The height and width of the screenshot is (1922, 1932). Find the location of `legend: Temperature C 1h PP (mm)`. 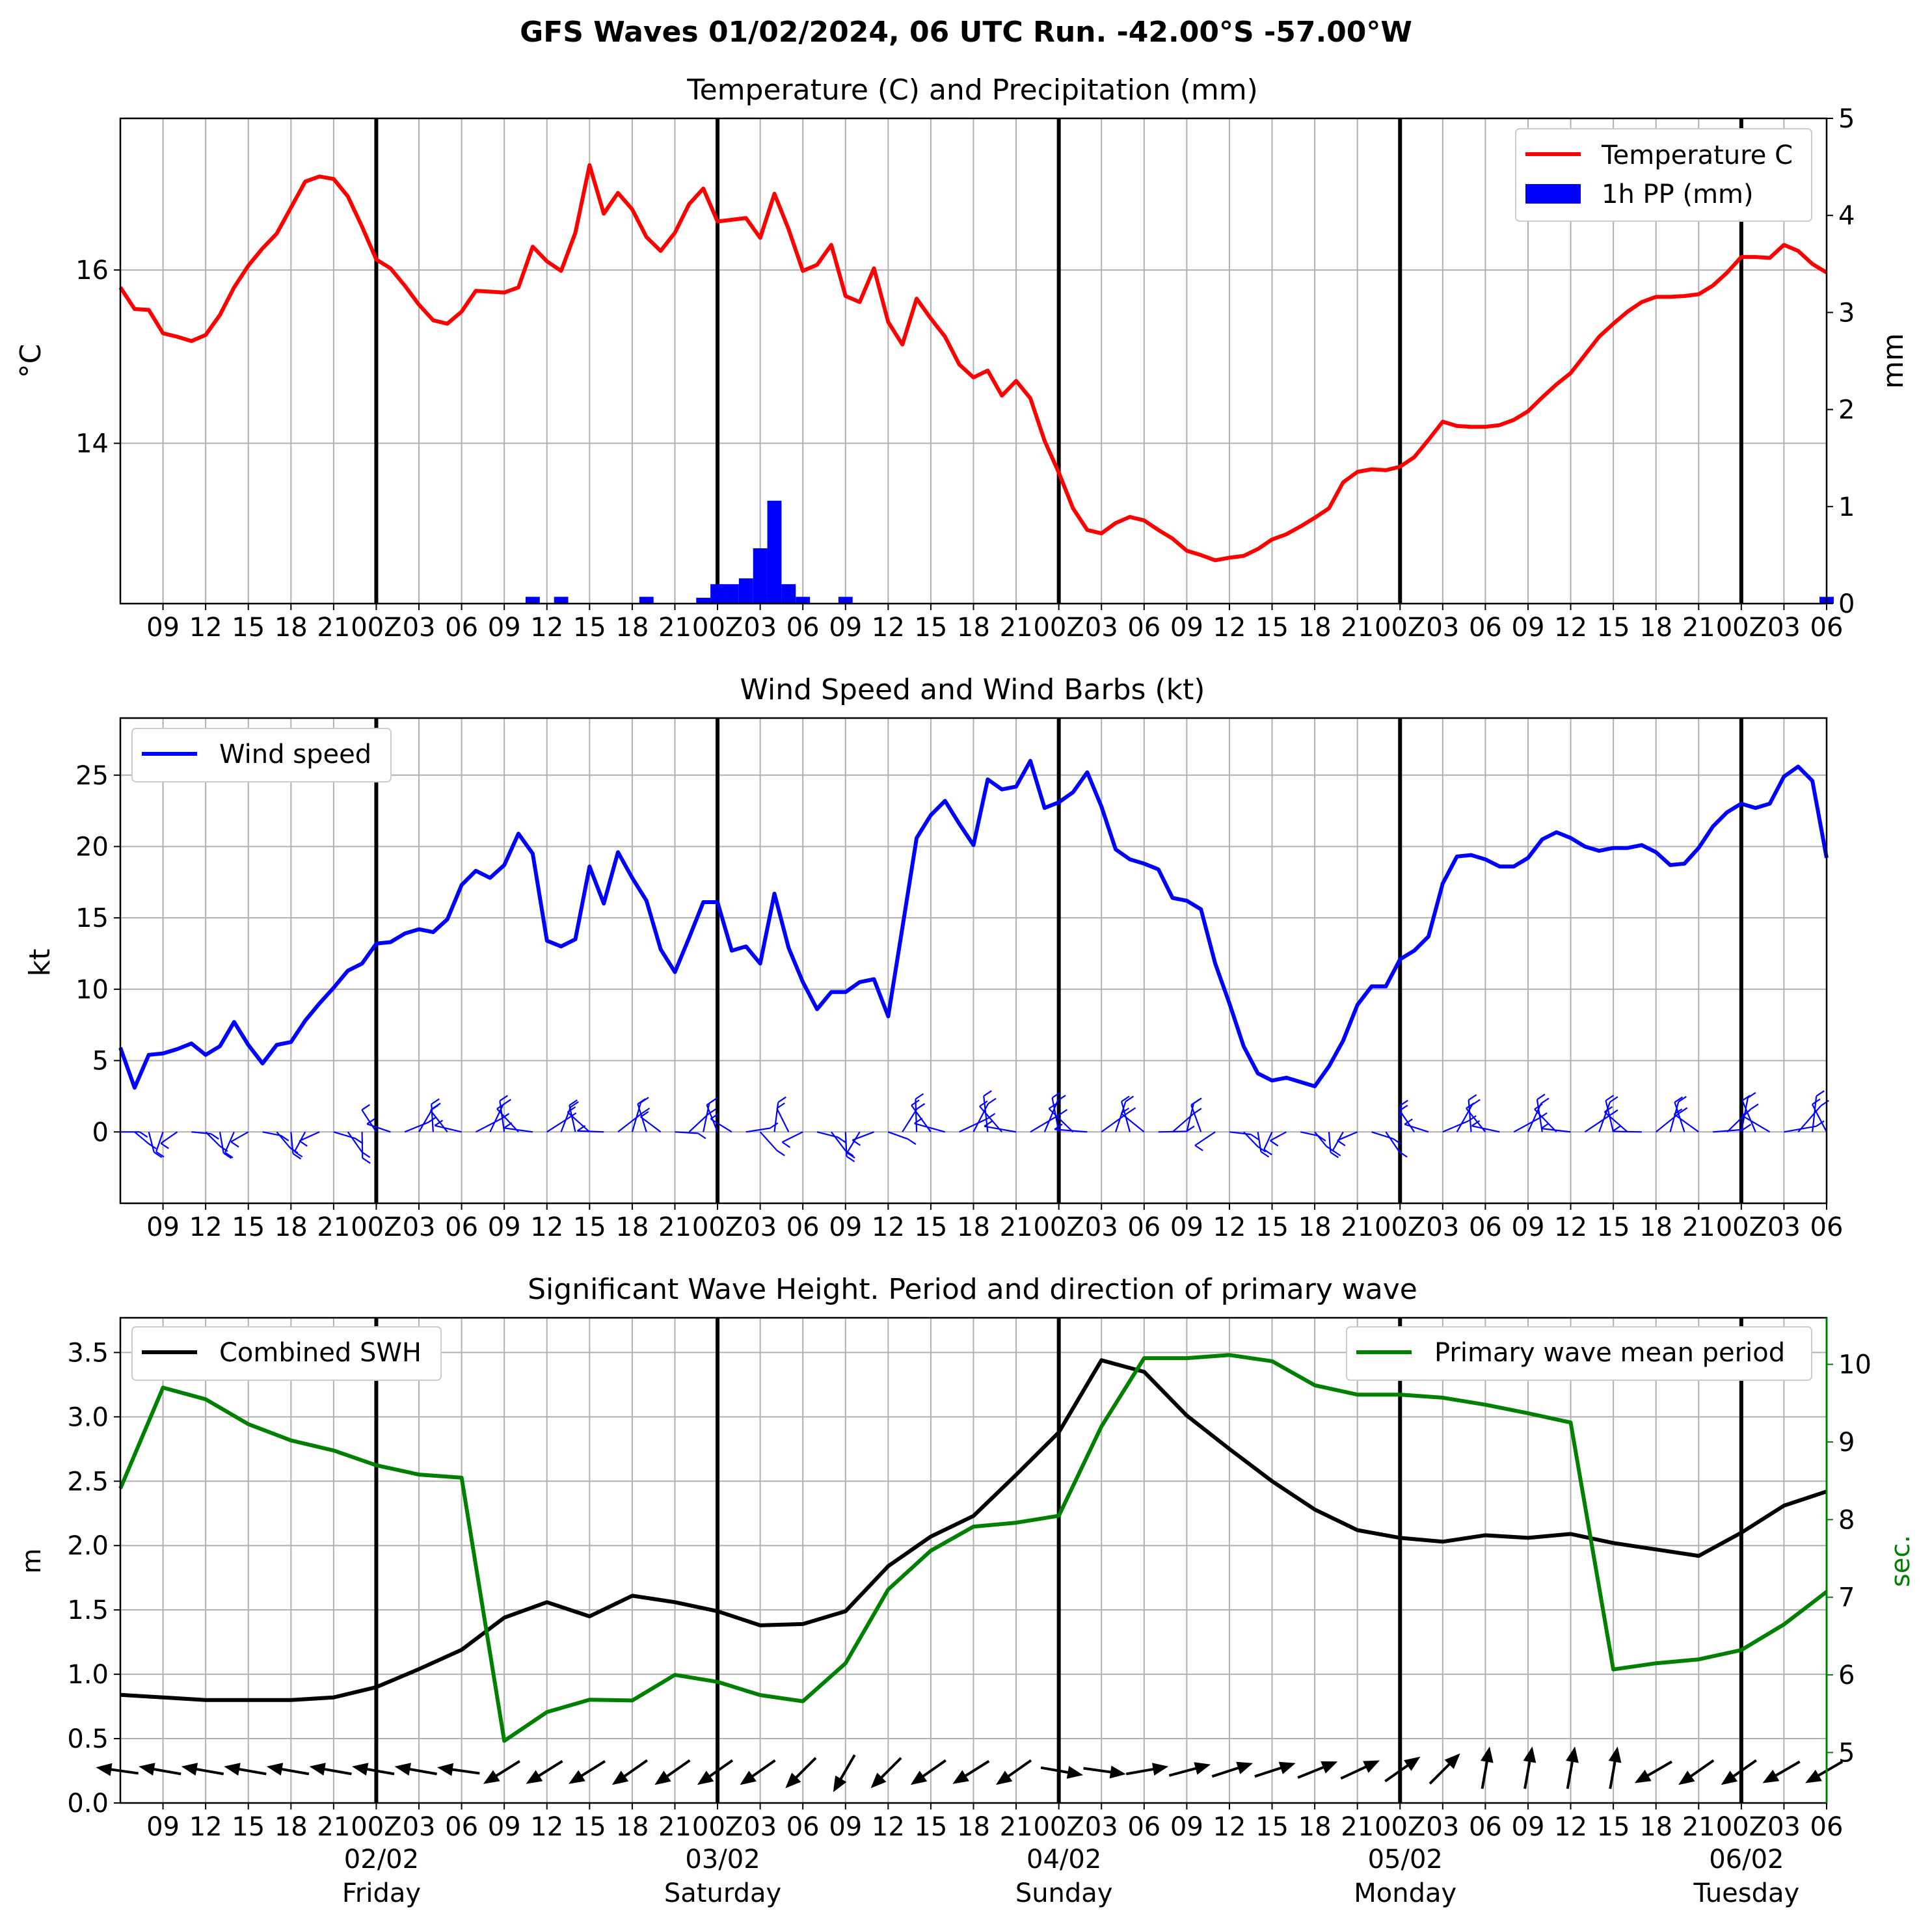

legend: Temperature C 1h PP (mm) is located at coordinates (1663, 175).